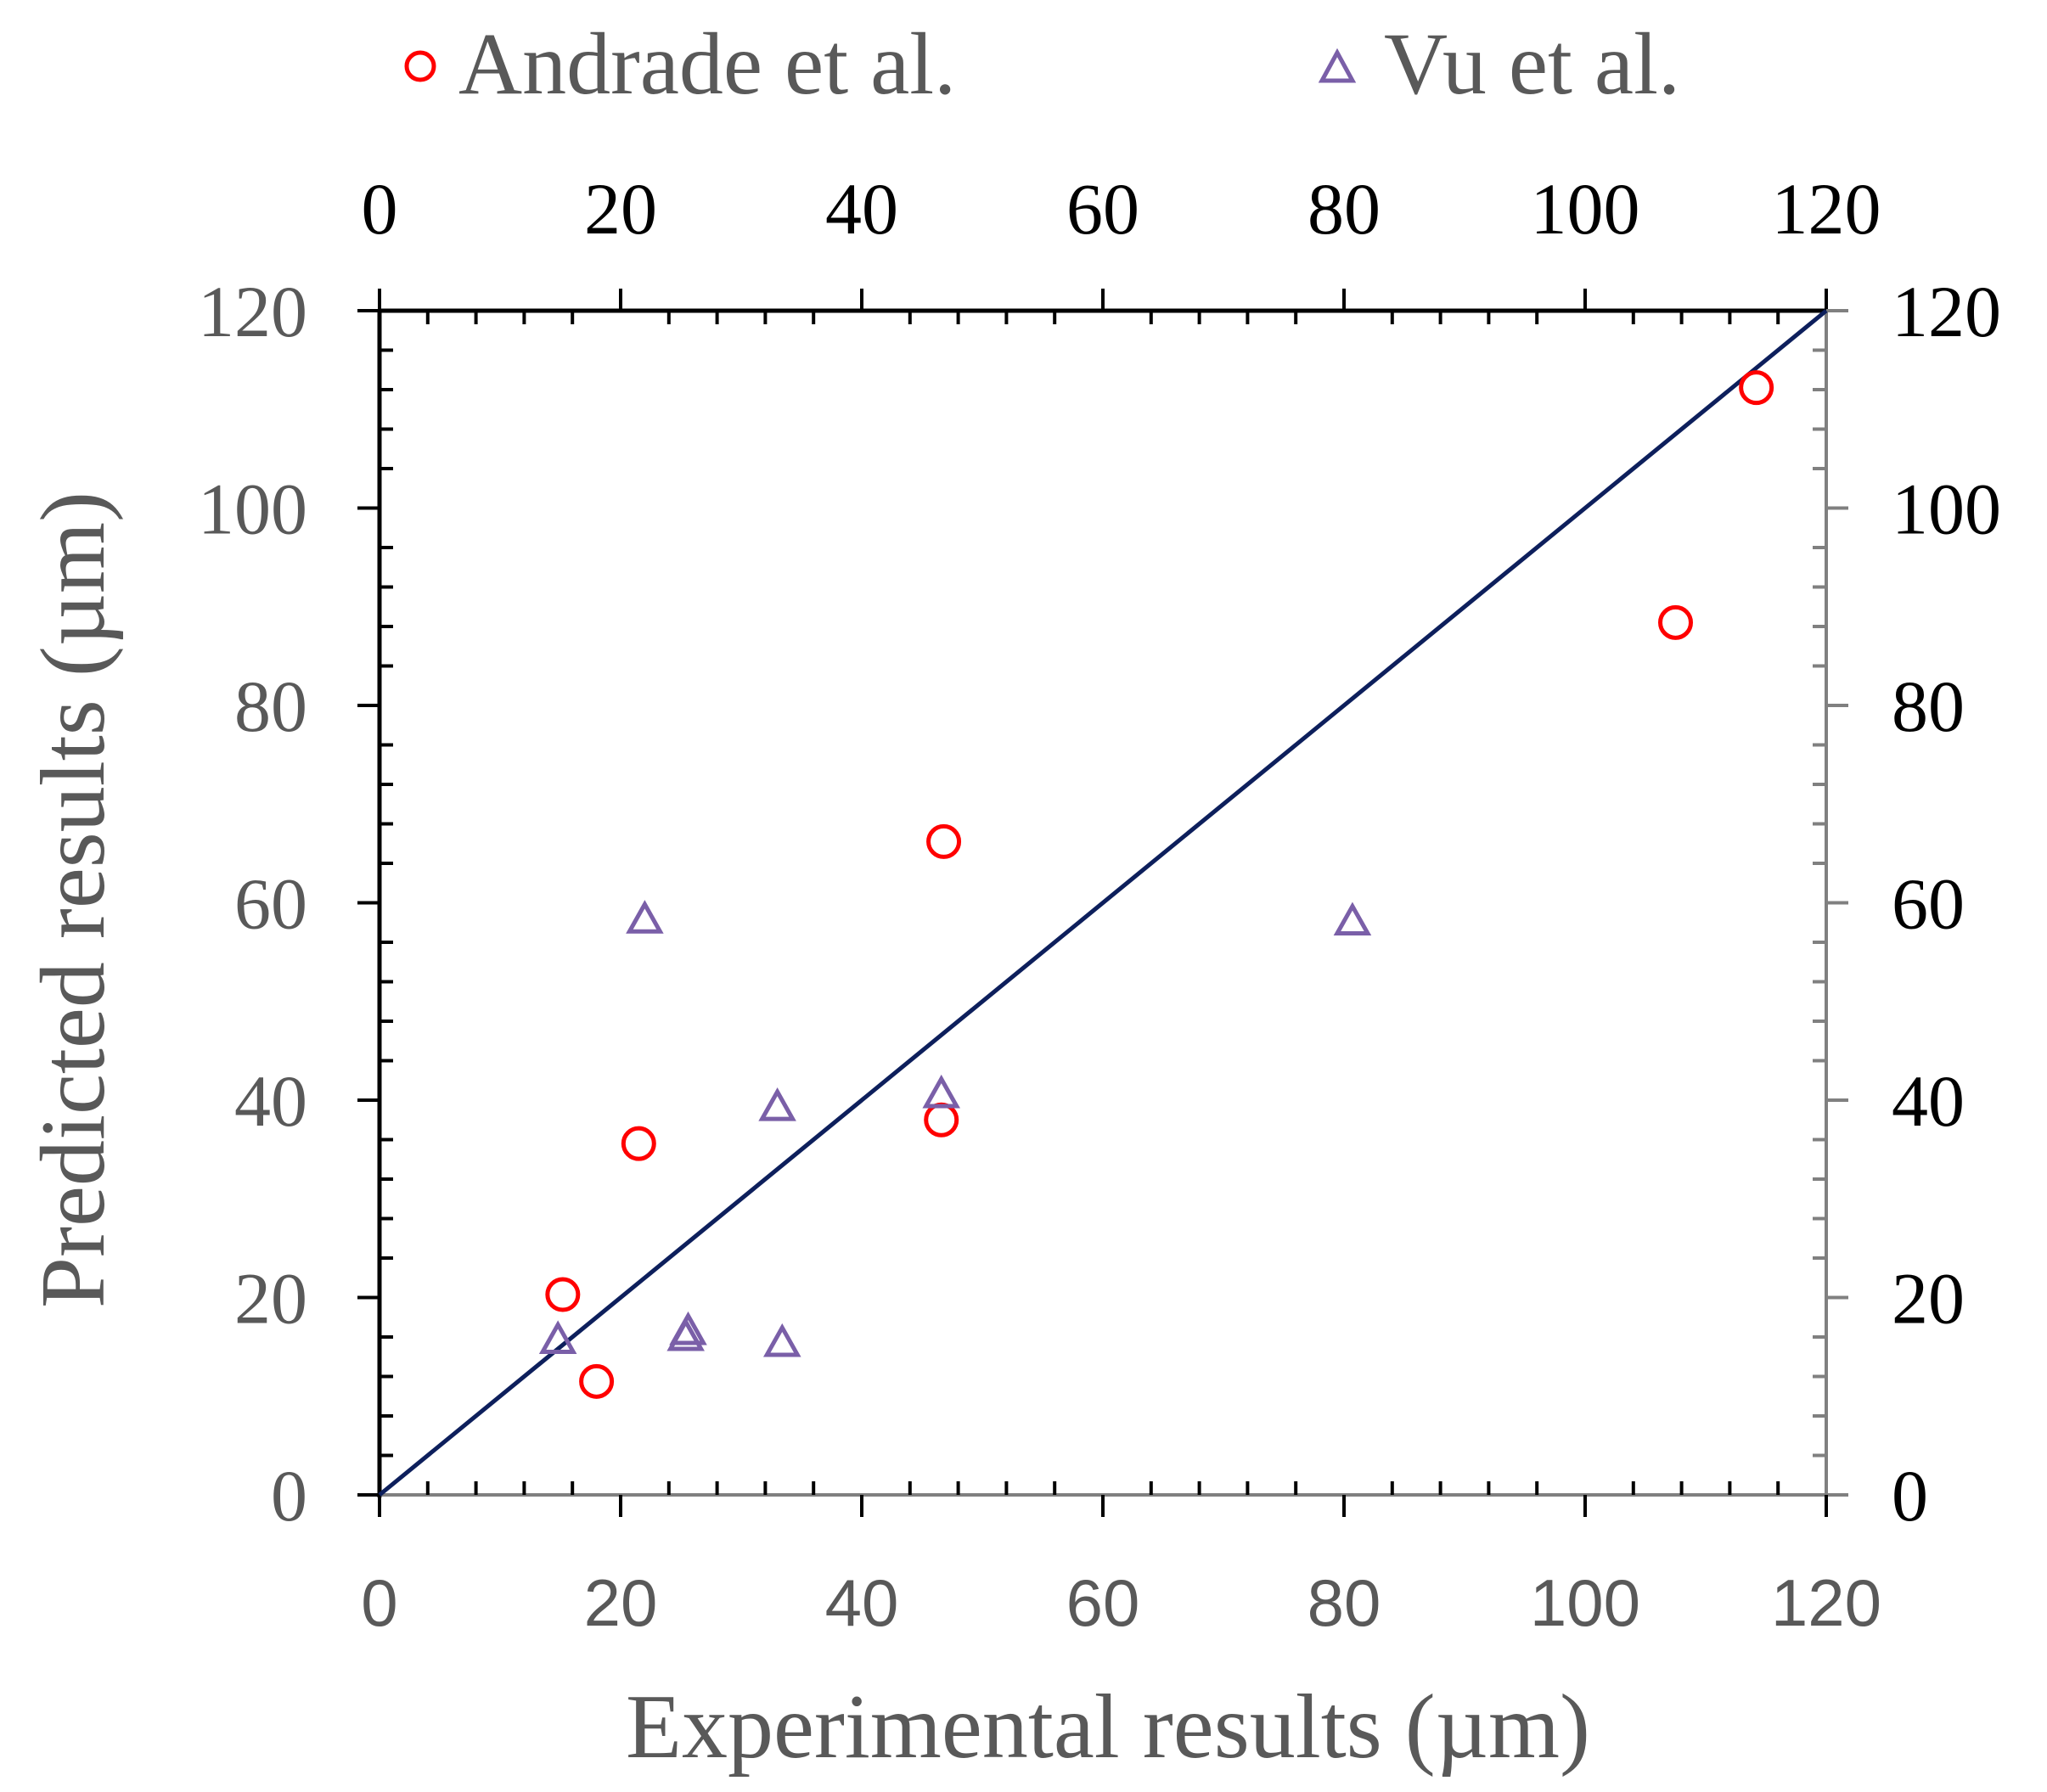  I want to click on y-tick-label-right: 0, so click(1910, 1495).